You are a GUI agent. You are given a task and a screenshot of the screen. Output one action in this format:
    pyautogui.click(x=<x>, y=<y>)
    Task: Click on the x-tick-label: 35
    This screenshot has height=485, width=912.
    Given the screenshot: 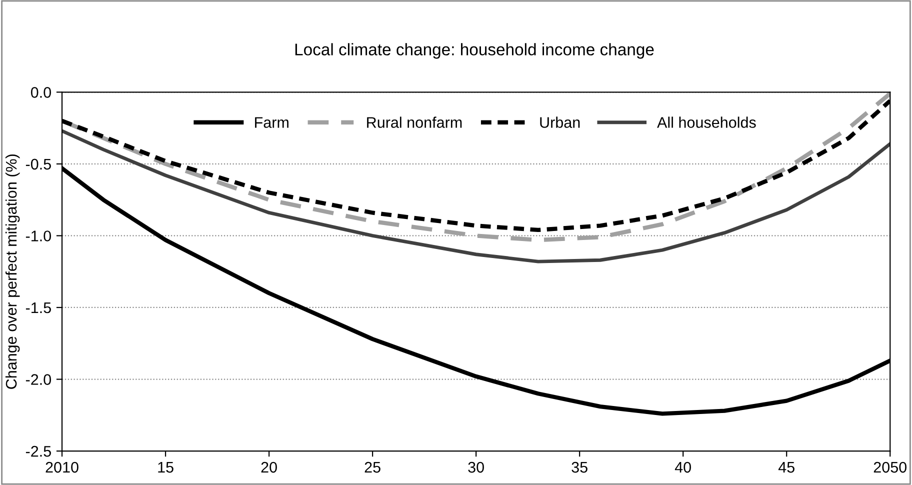 What is the action you would take?
    pyautogui.click(x=580, y=467)
    